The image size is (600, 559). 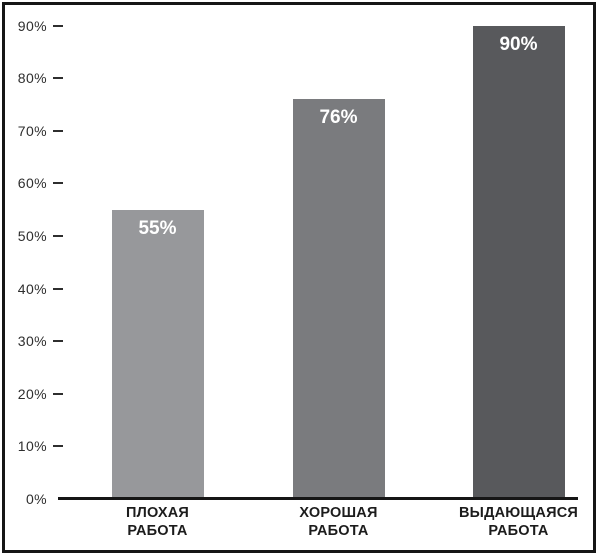 I want to click on y-tick-label: 50%, so click(x=32, y=236).